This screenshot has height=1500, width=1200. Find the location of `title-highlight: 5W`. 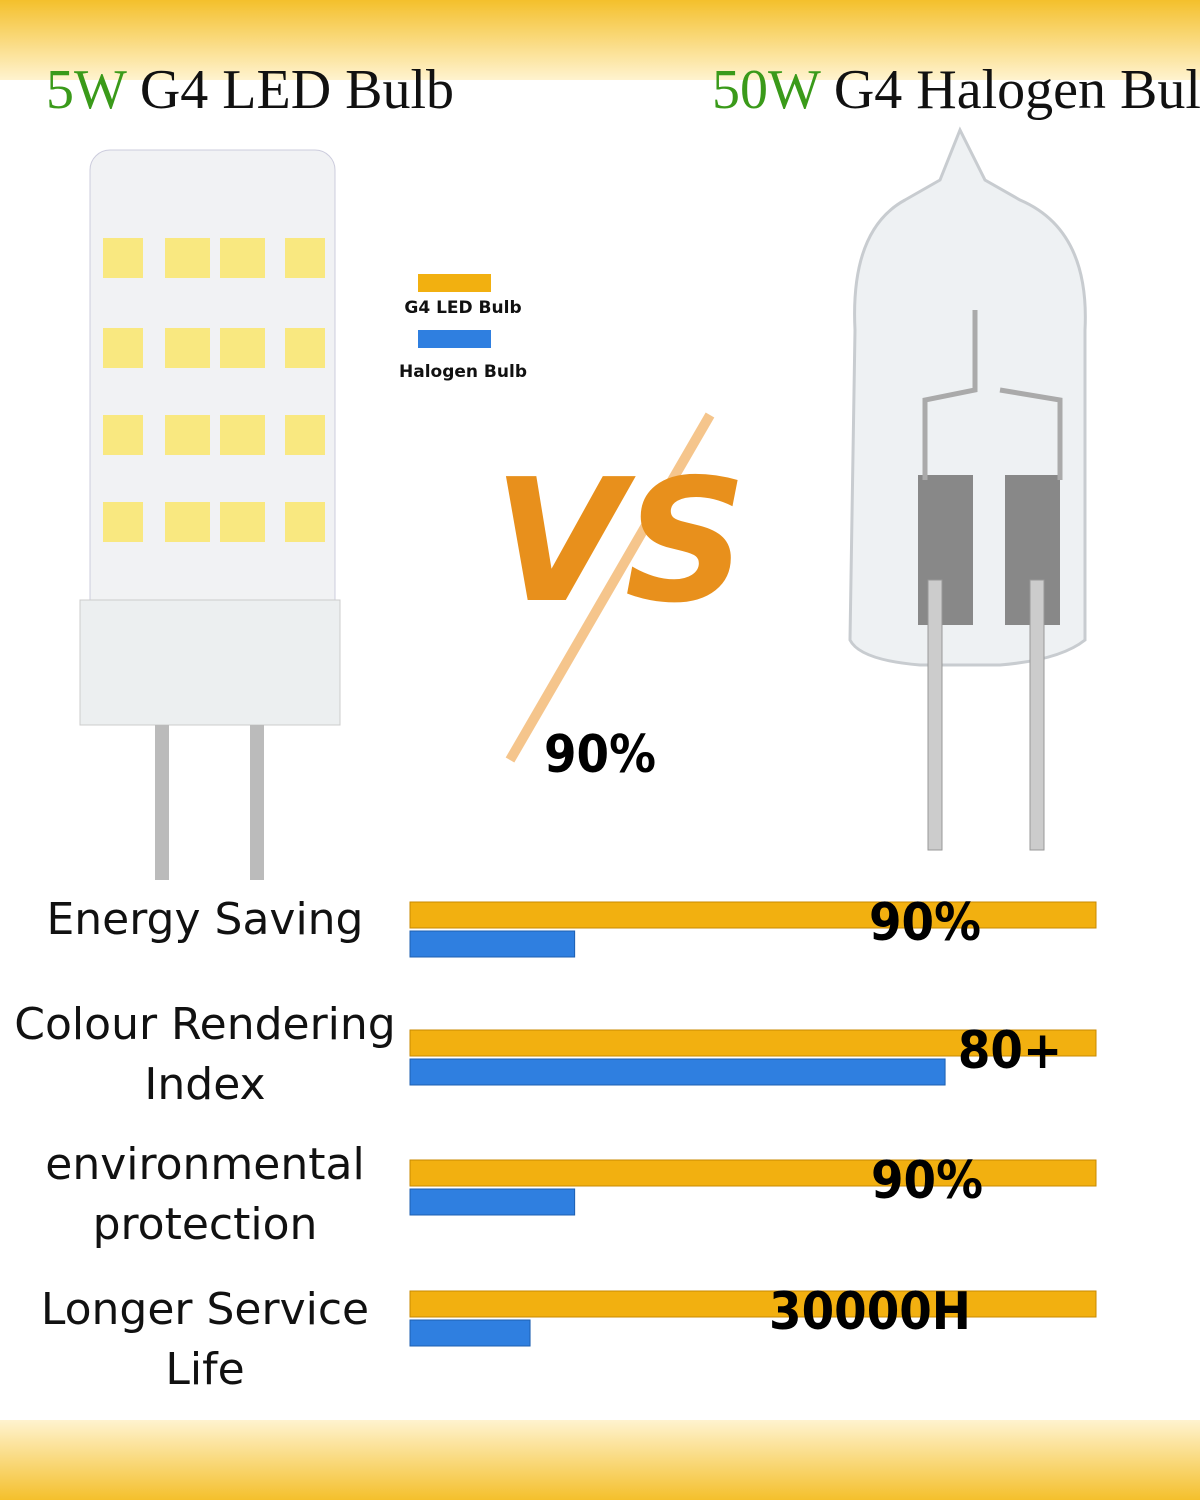

title-highlight: 5W is located at coordinates (86, 90).